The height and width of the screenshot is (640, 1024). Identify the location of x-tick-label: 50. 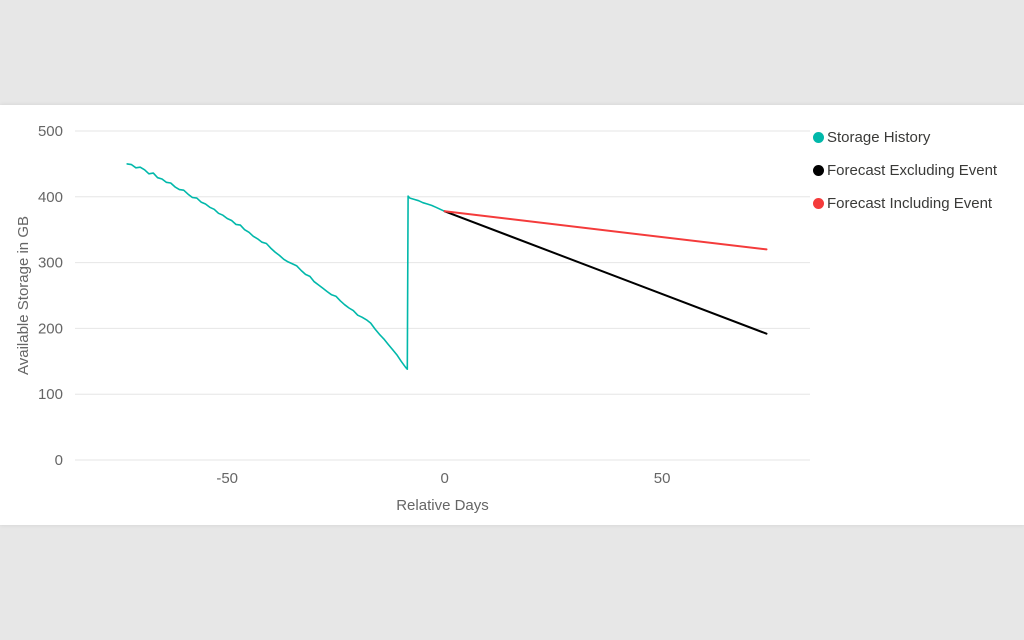
(662, 478).